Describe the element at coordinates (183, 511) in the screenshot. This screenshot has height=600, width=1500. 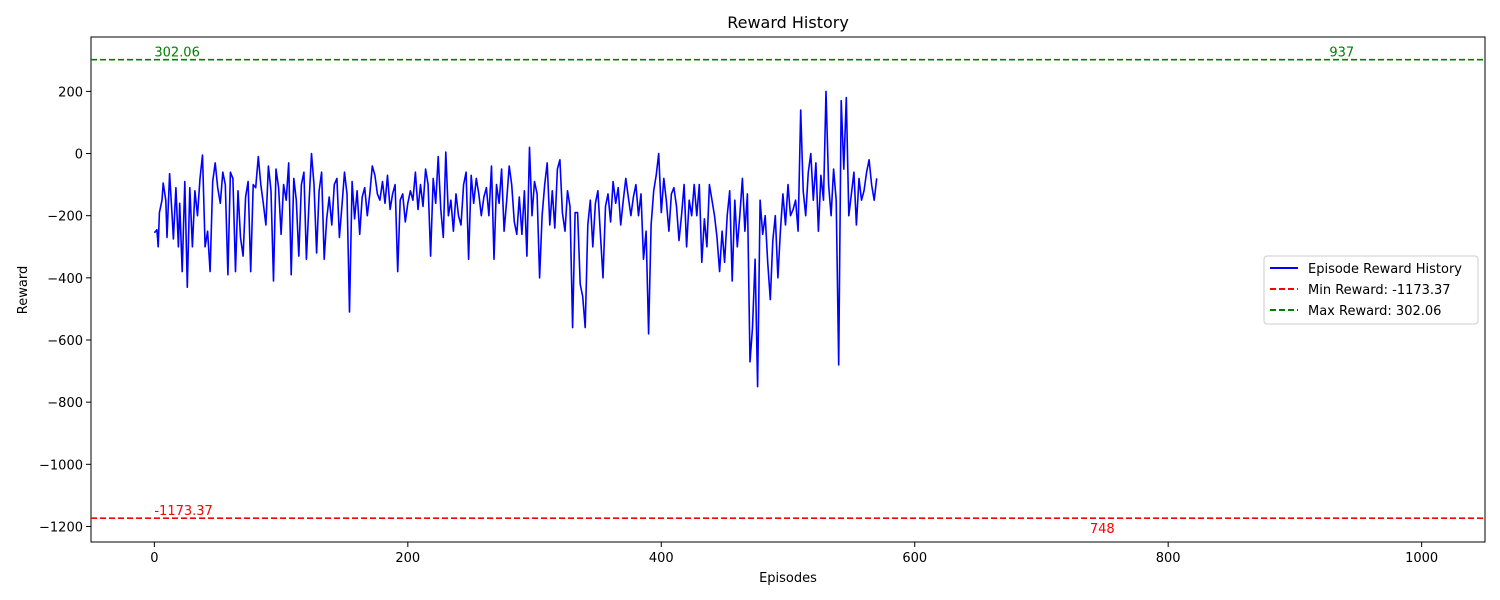
I see `annotation-label: -1173.37` at that location.